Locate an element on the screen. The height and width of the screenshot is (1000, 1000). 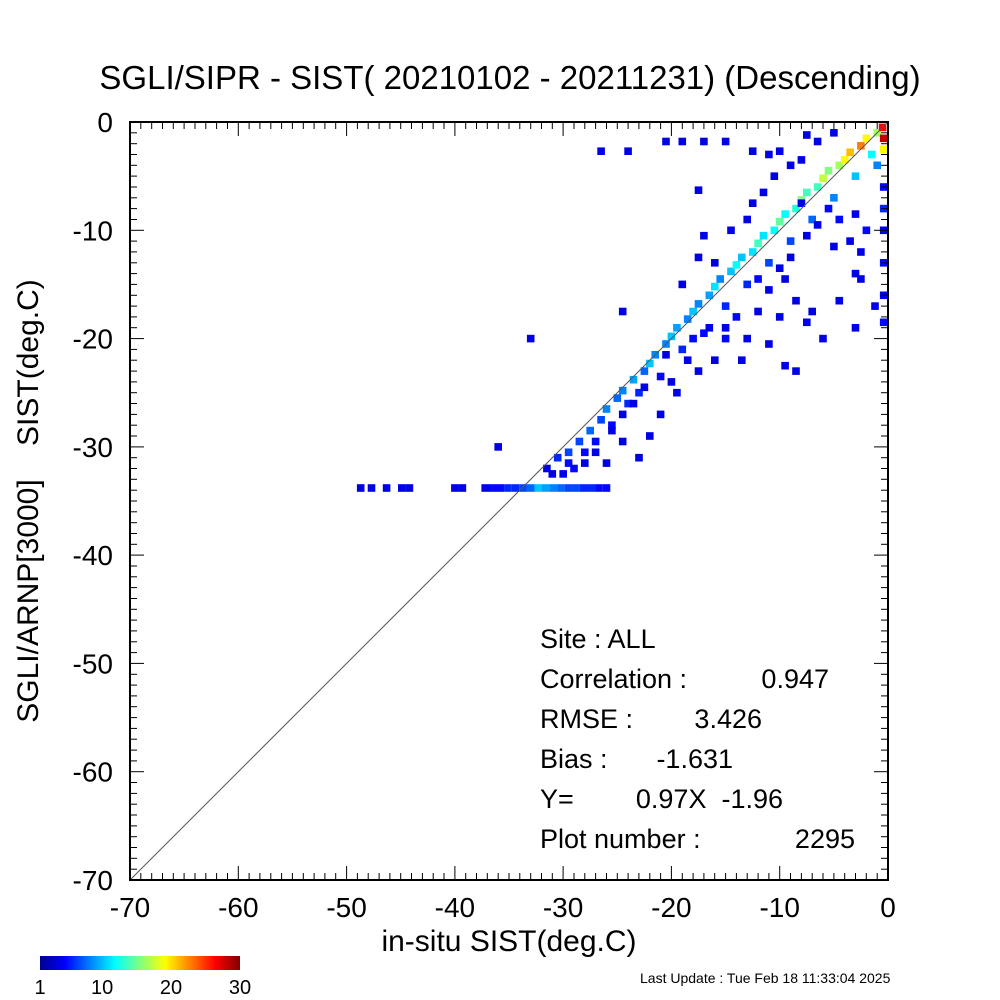
stat-correlation-value: 0.947 is located at coordinates (795, 679).